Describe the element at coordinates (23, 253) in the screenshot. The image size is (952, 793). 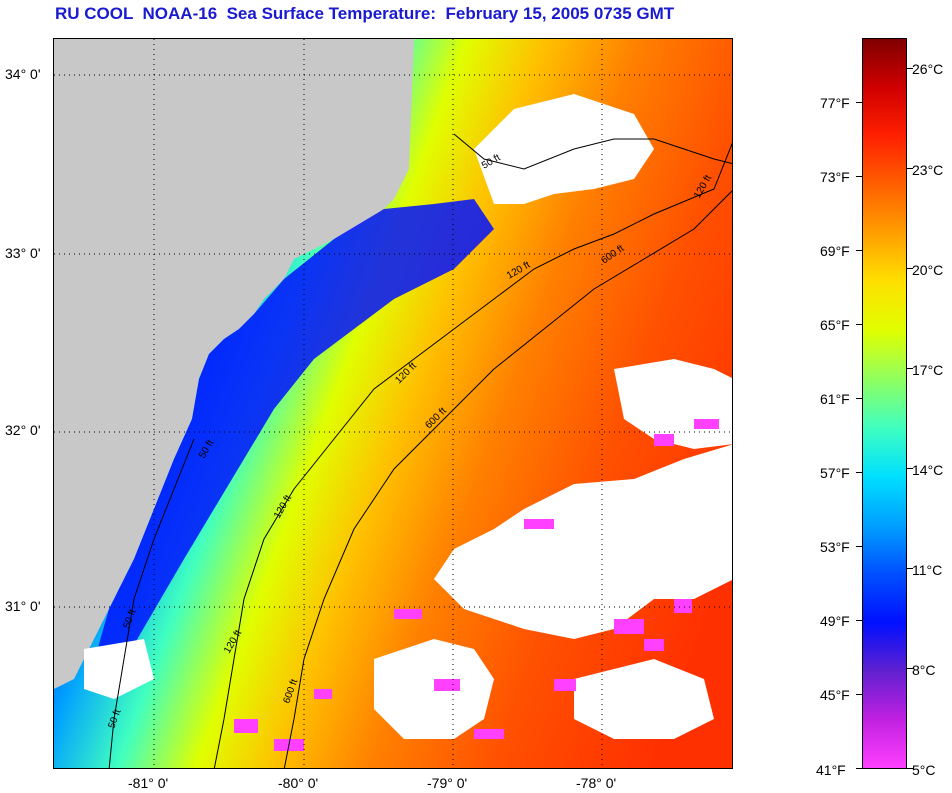
I see `latitude-label: 33° 0'` at that location.